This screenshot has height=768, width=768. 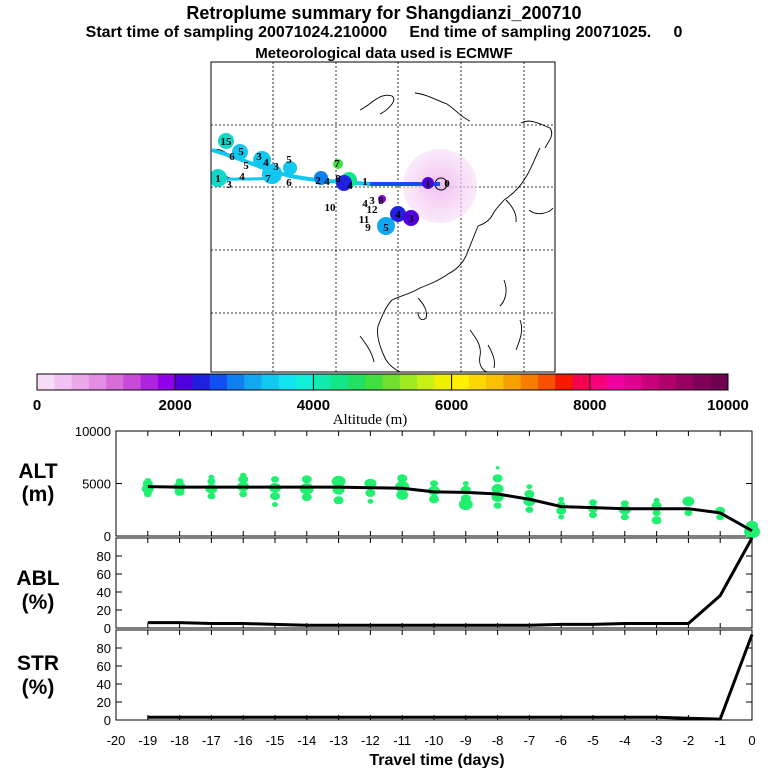 I want to click on x-tick-label: -16, so click(x=243, y=740).